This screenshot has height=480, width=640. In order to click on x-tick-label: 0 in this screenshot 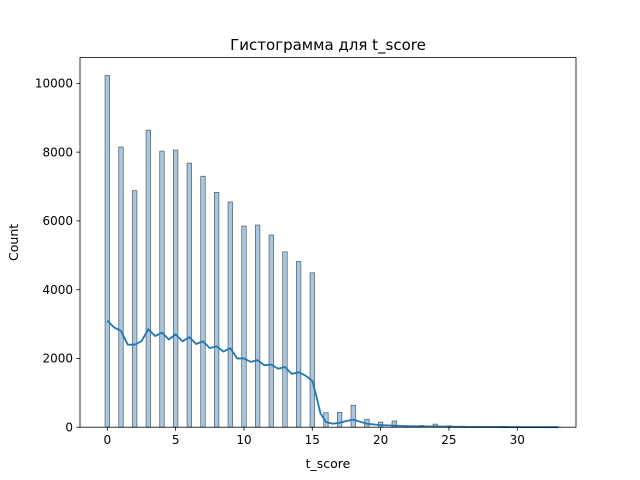, I will do `click(108, 440)`.